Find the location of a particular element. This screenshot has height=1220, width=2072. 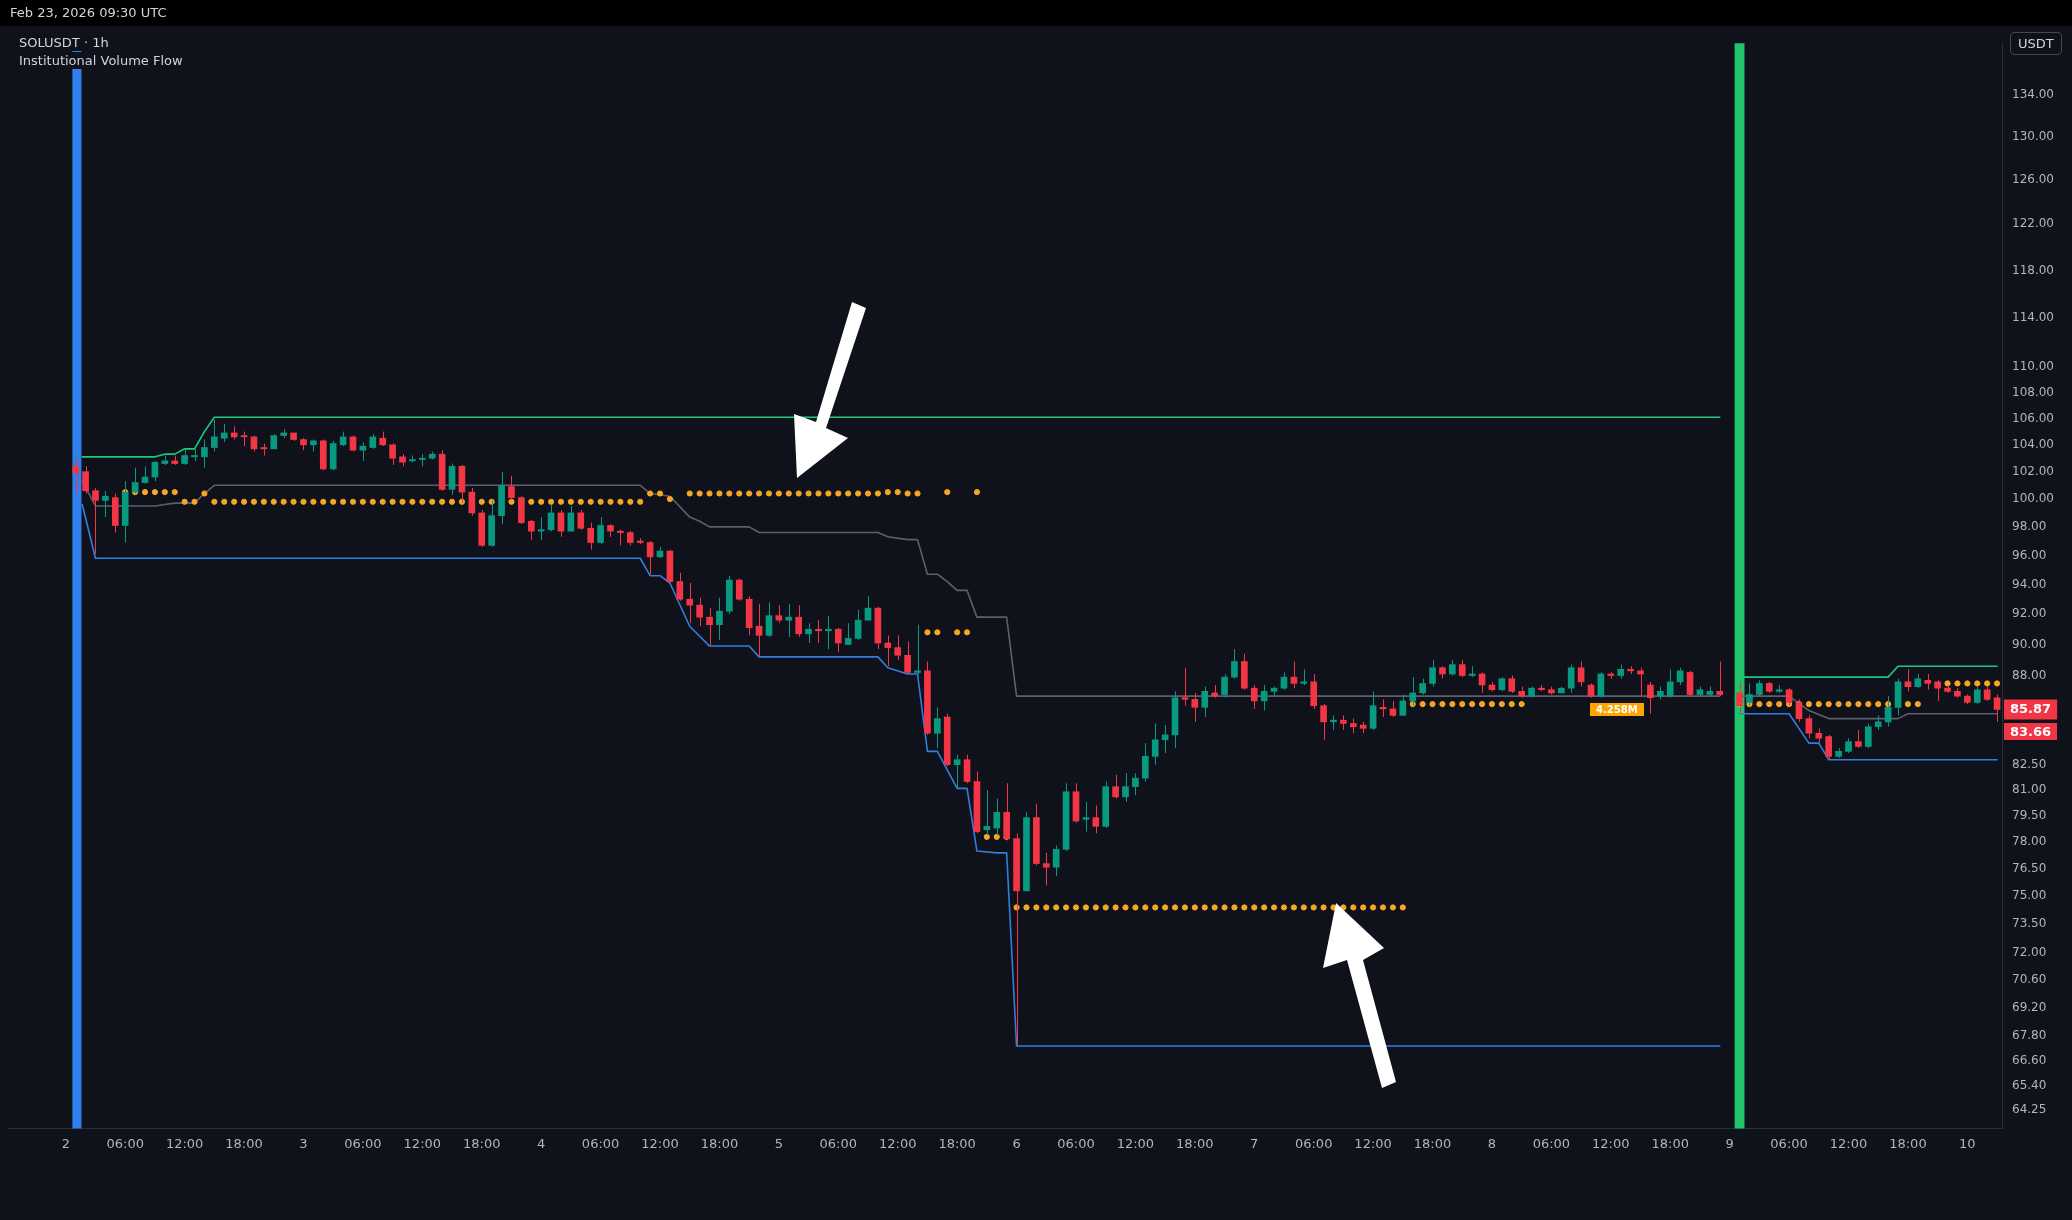

y-tick-label: 96.00 is located at coordinates (2029, 554).